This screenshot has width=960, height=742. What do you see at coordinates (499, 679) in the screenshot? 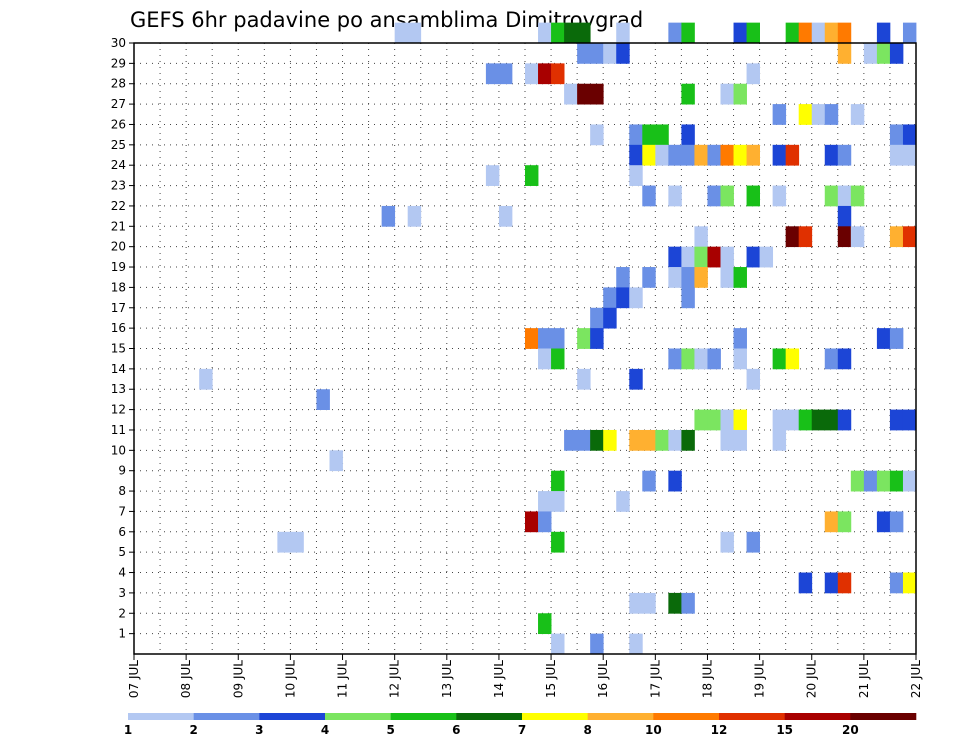
I see `x-tick-label: 14 JUL` at bounding box center [499, 679].